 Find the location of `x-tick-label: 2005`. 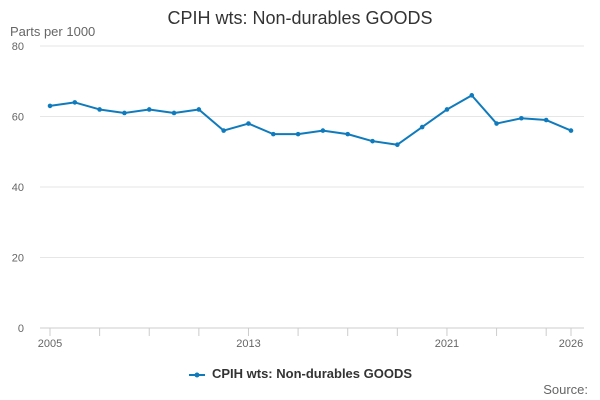

x-tick-label: 2005 is located at coordinates (50, 344).